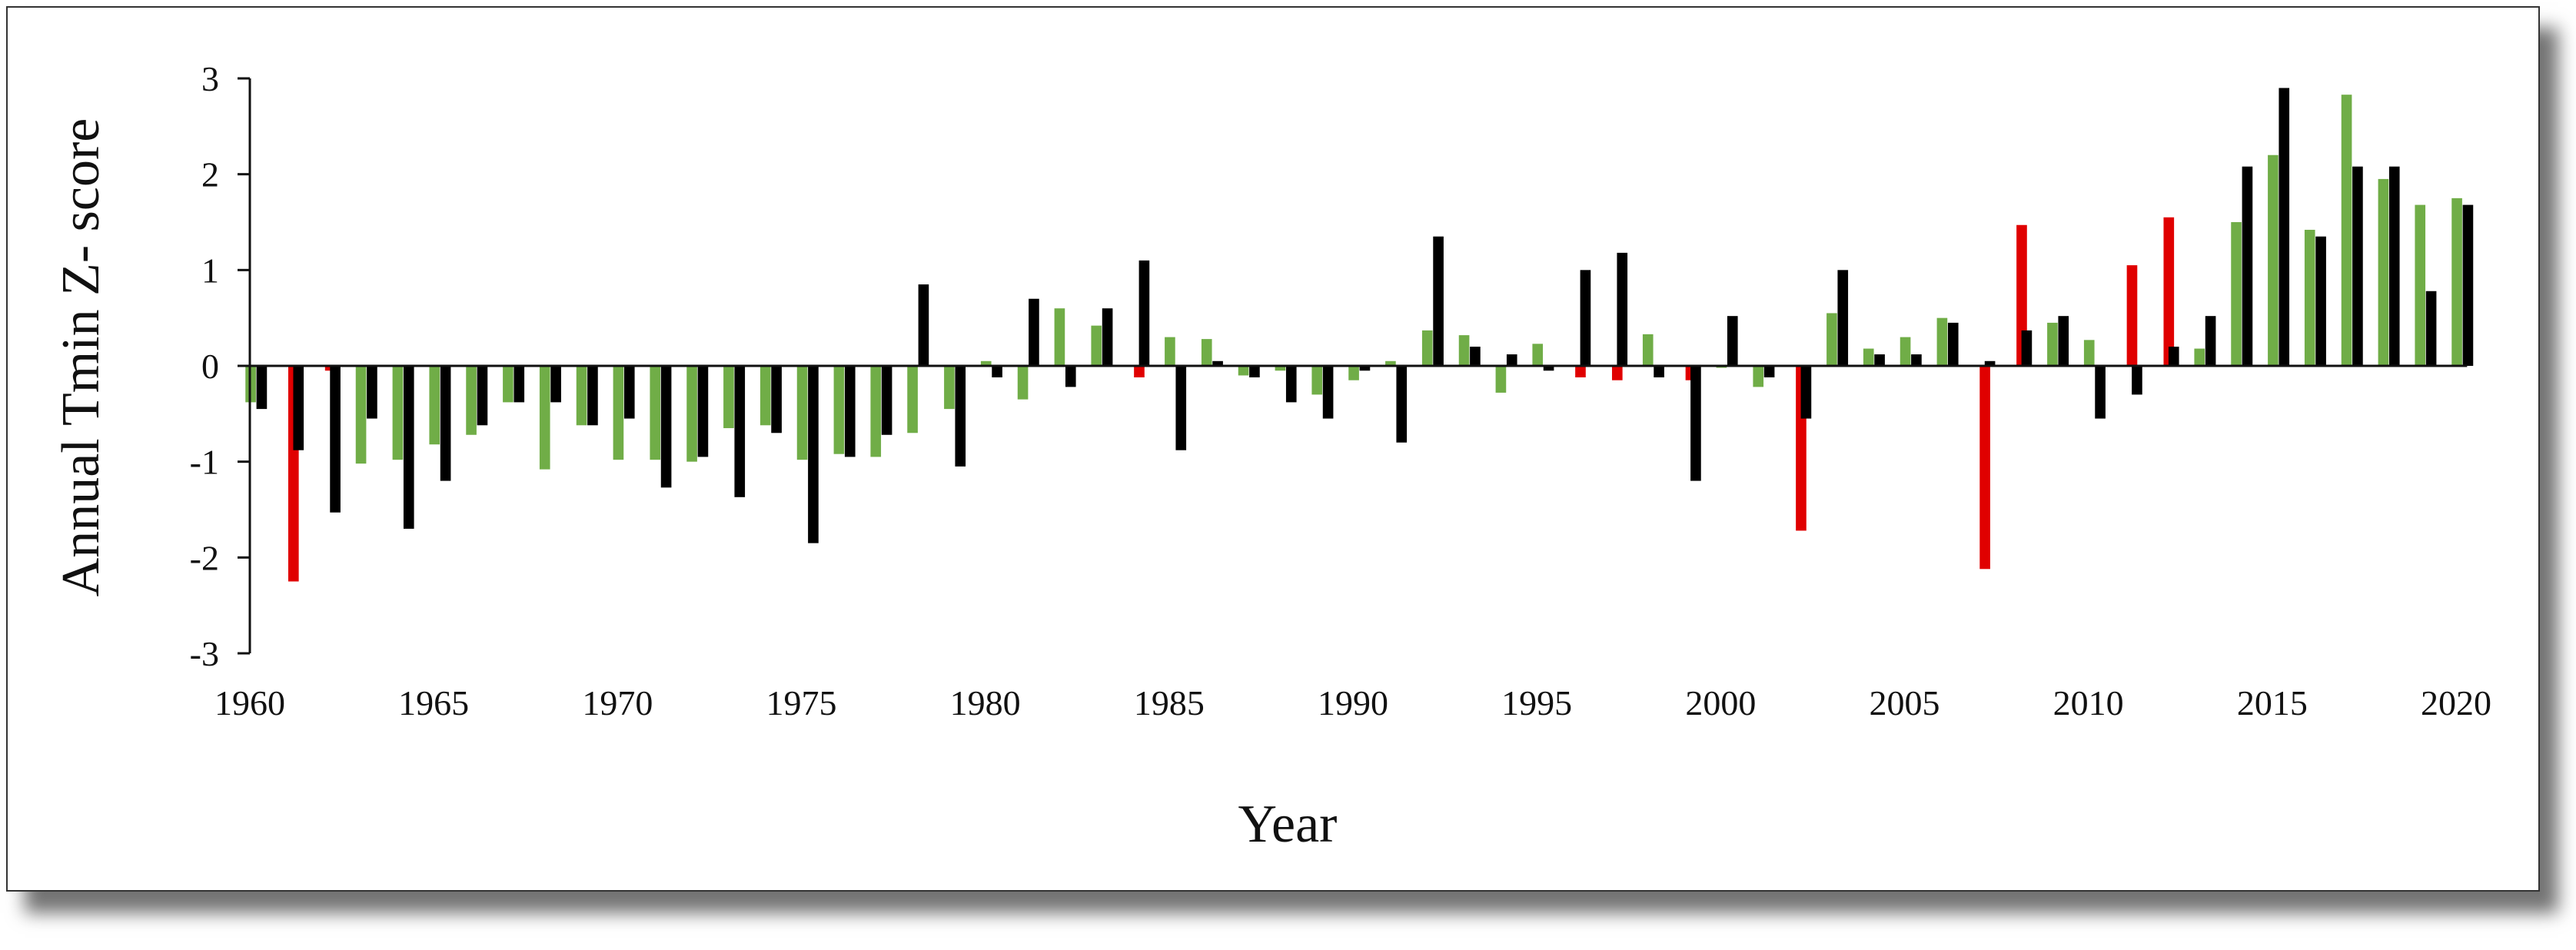  Describe the element at coordinates (1353, 702) in the screenshot. I see `x-tick-label: 1990` at that location.